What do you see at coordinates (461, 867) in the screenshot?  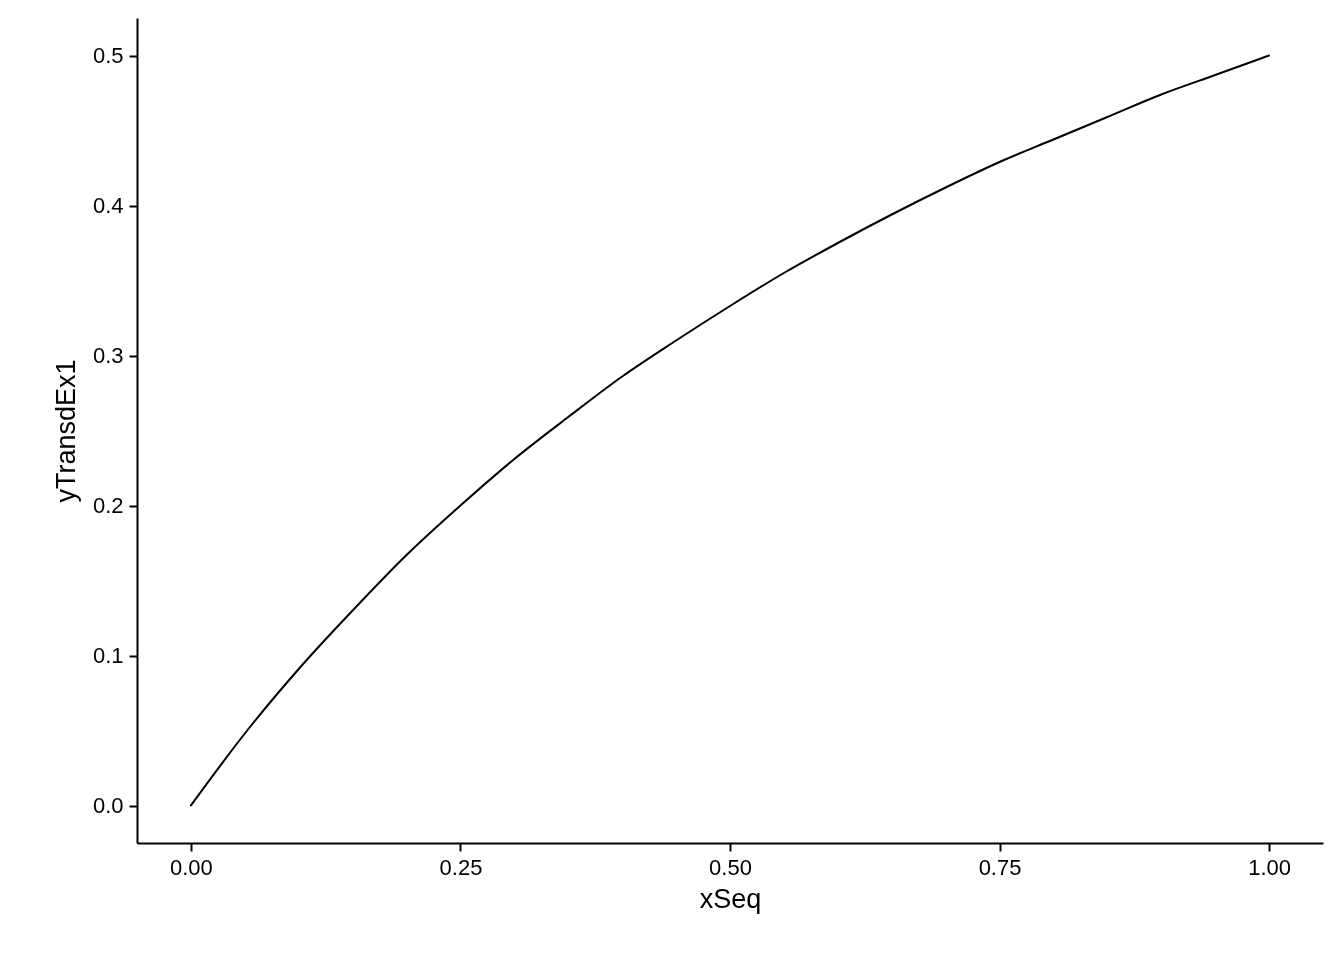 I see `x-tick-label: 0.25` at bounding box center [461, 867].